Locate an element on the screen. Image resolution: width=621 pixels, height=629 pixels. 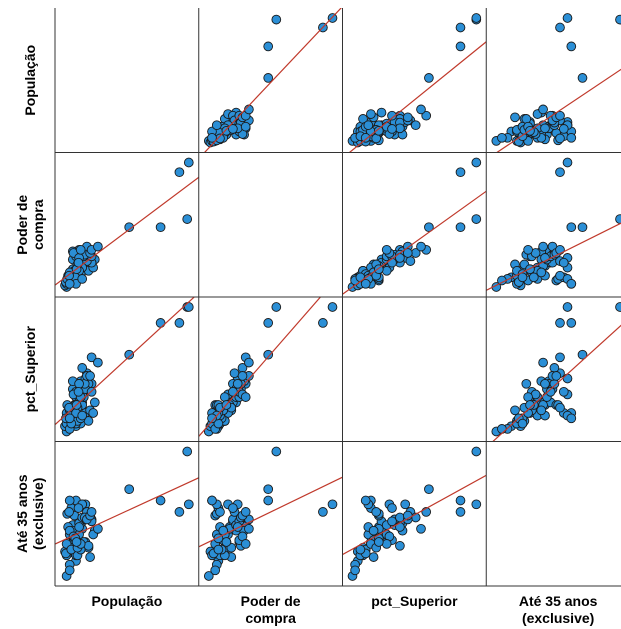
column-label: compra is located at coordinates (270, 618).